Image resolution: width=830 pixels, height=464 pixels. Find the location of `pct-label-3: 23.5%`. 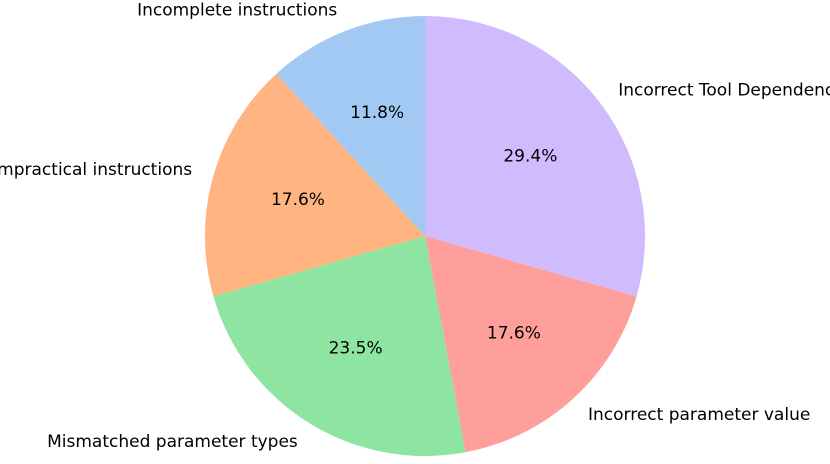

pct-label-3: 23.5% is located at coordinates (356, 348).